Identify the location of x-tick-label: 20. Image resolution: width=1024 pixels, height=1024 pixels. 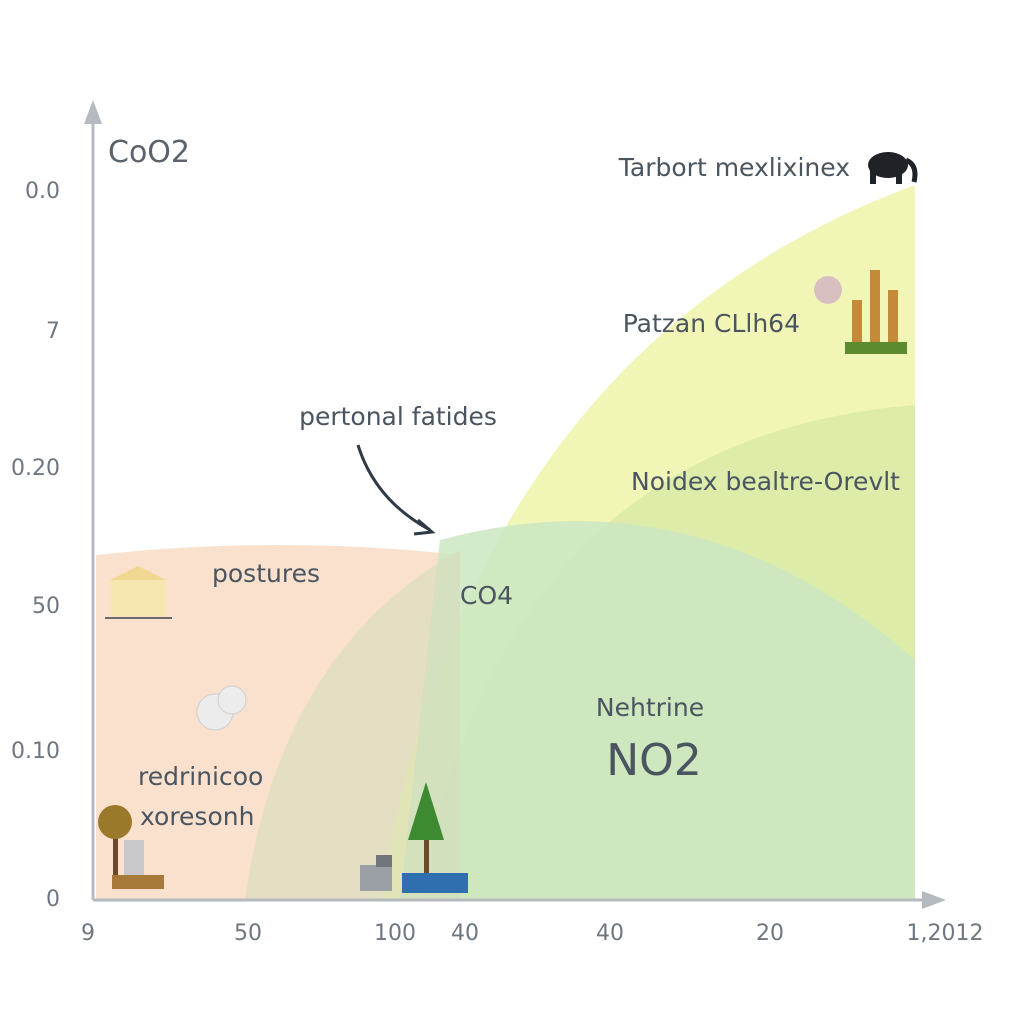
(770, 933).